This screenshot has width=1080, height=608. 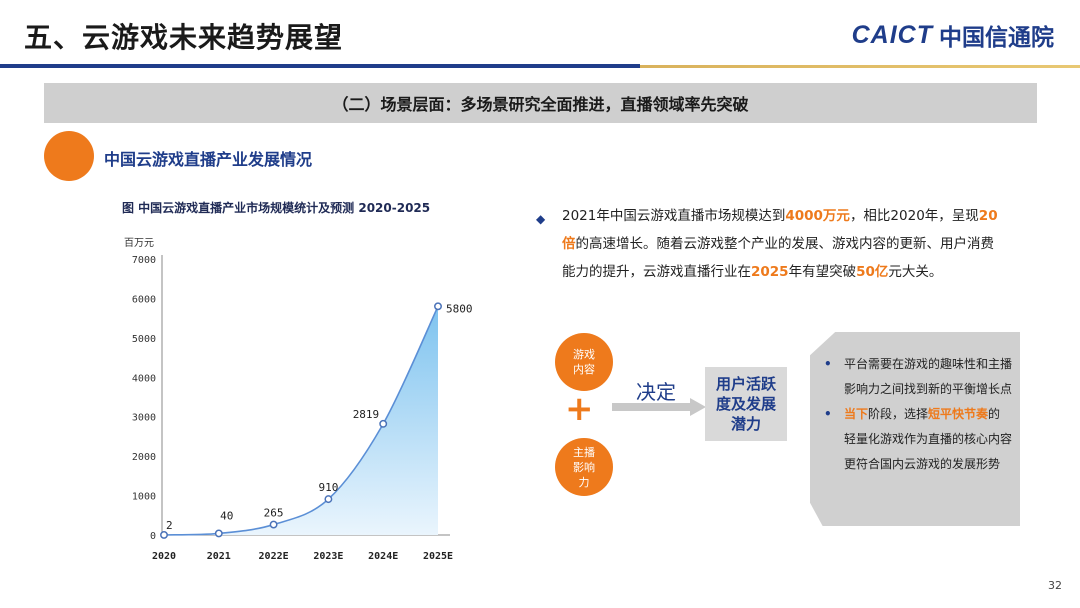 What do you see at coordinates (139, 243) in the screenshot?
I see `y-axis-unit: 百万元` at bounding box center [139, 243].